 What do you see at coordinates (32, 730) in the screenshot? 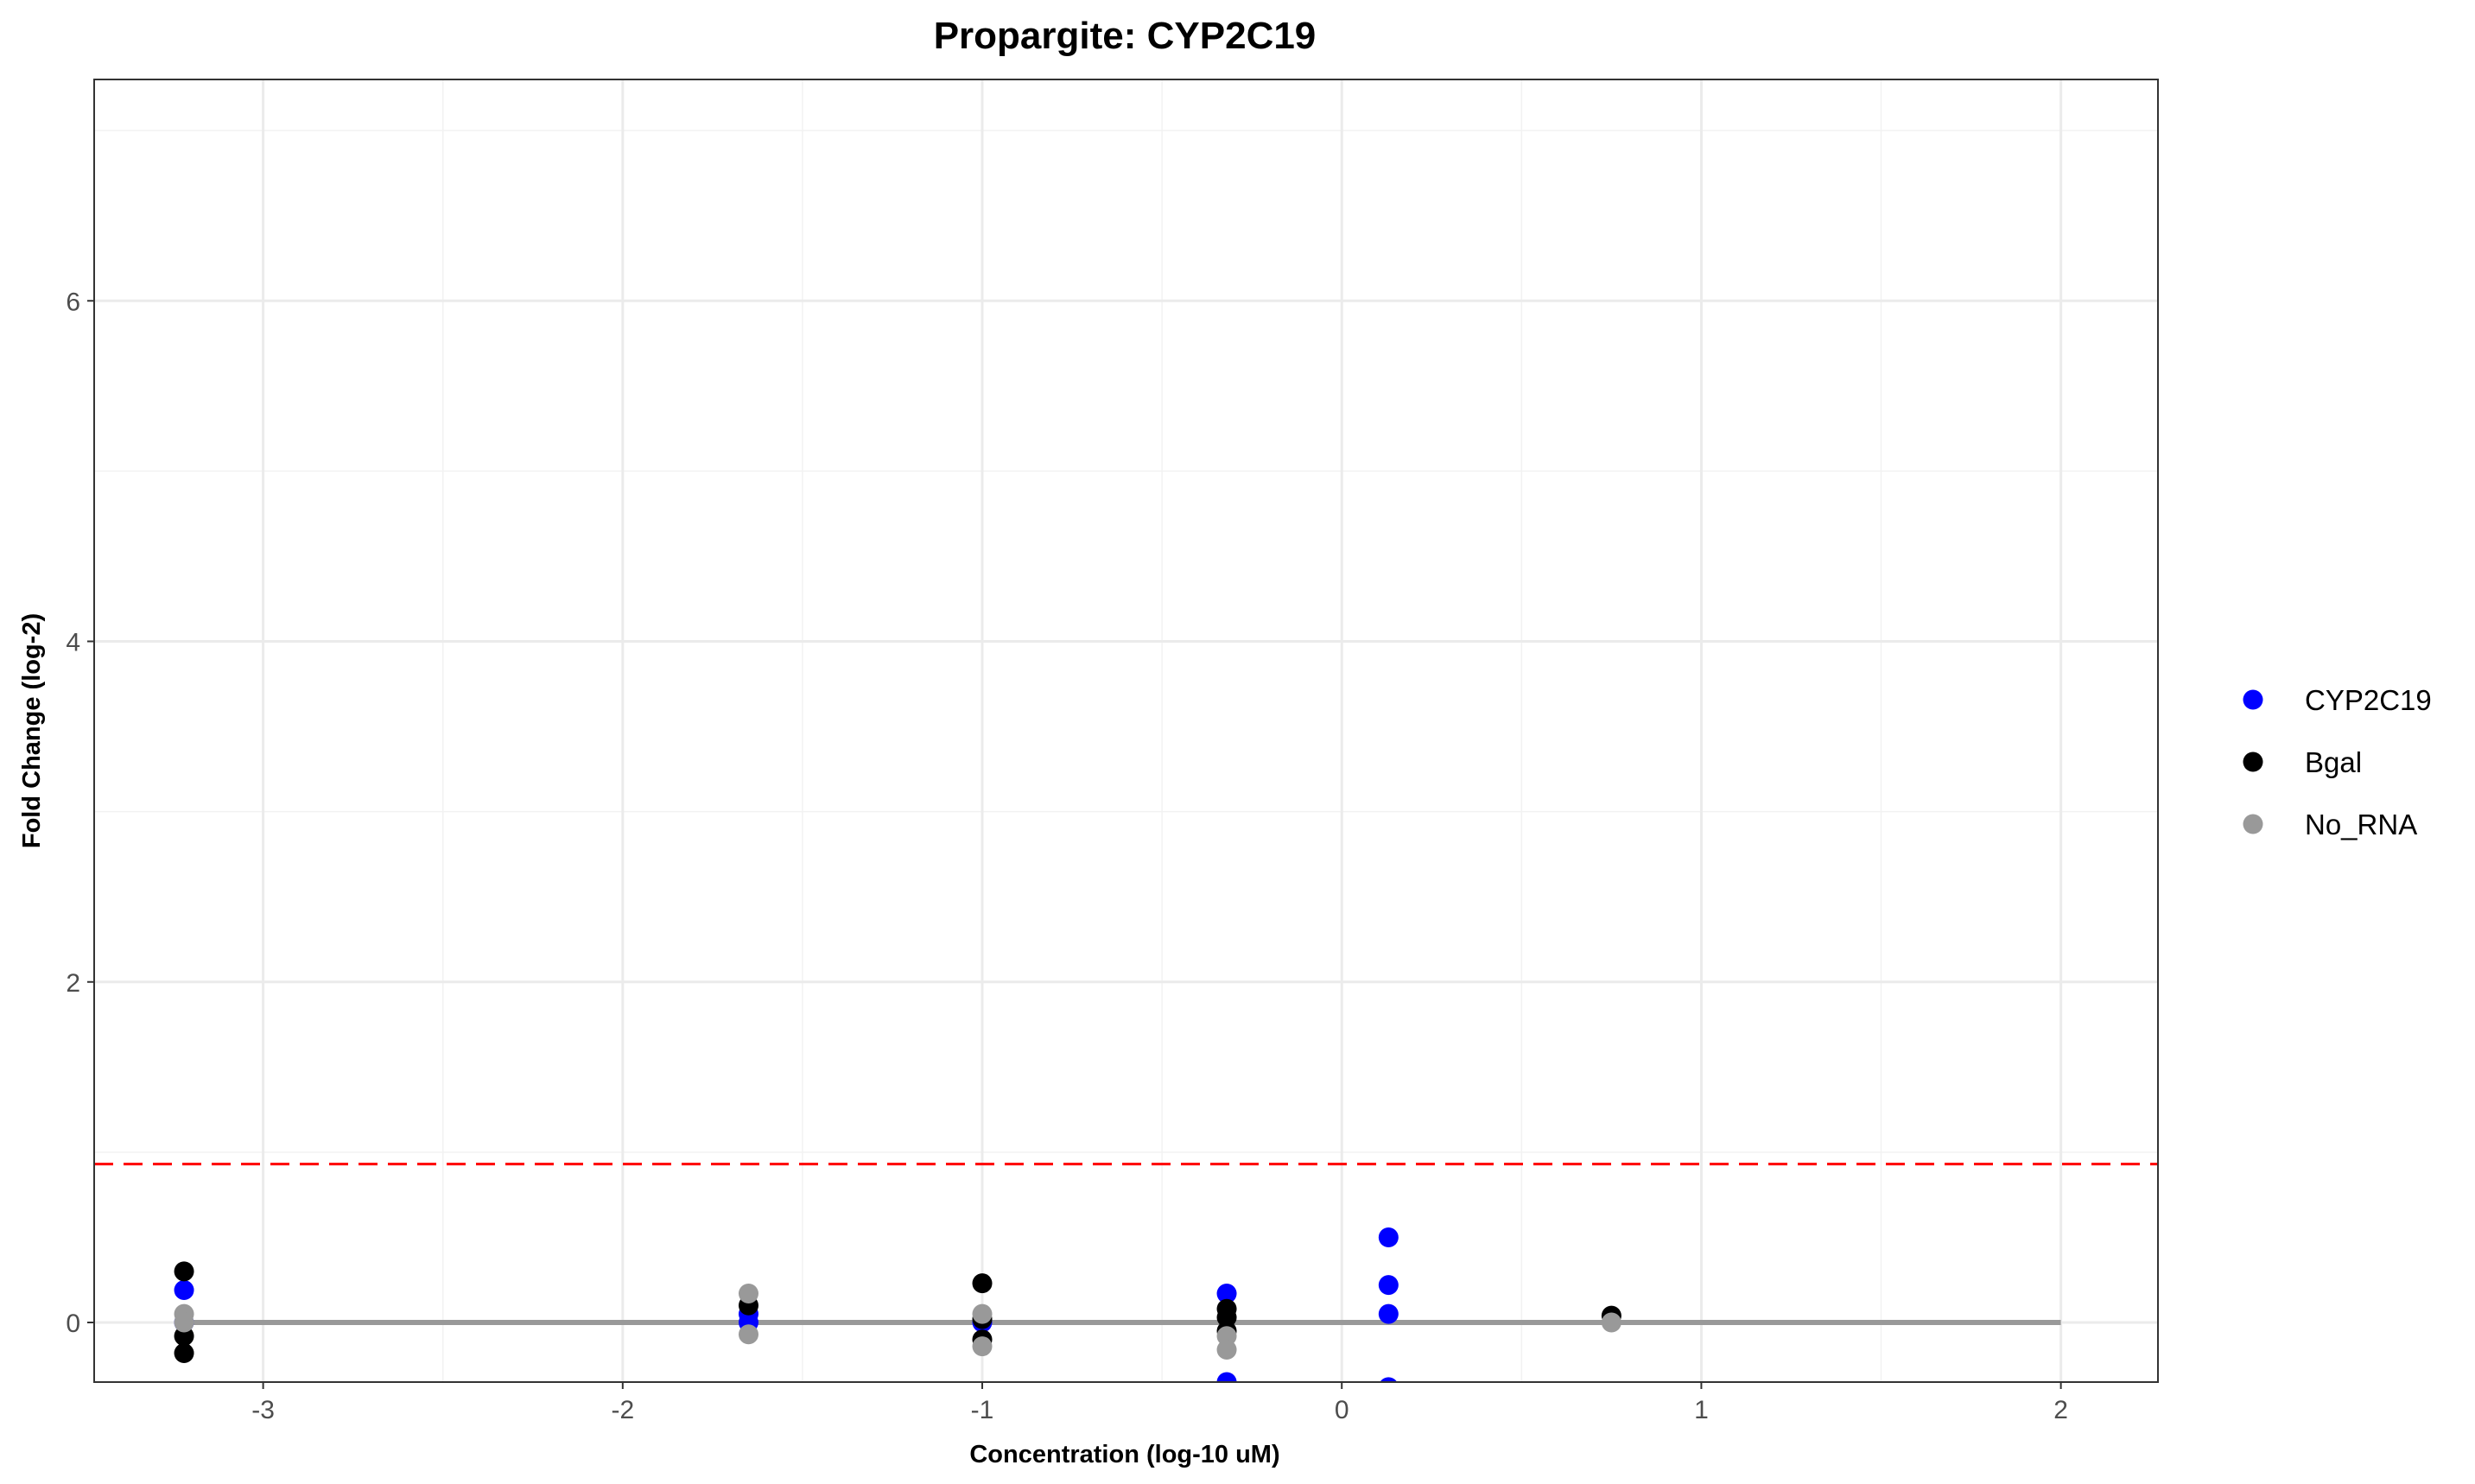
I see `y-axis-title: Fold Change (log-2)` at bounding box center [32, 730].